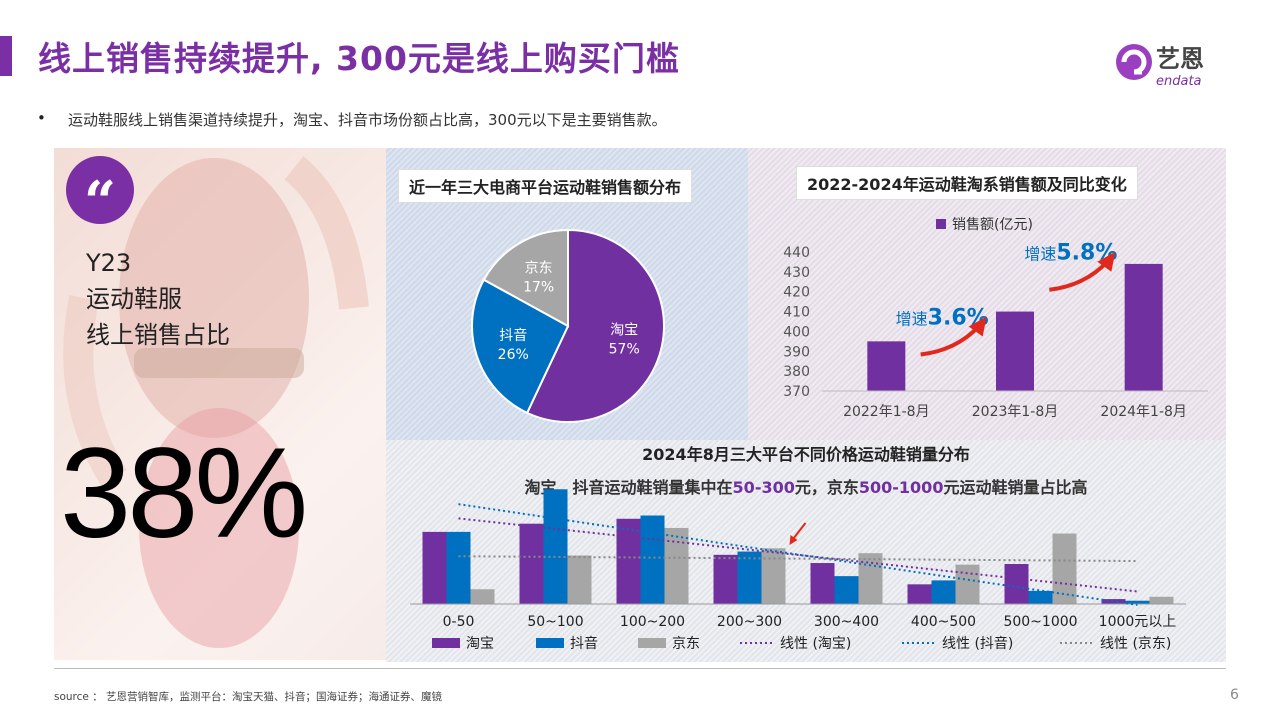 The image size is (1280, 720). Describe the element at coordinates (1143, 412) in the screenshot. I see `x-tick-label-2: 2024年1-8月` at that location.